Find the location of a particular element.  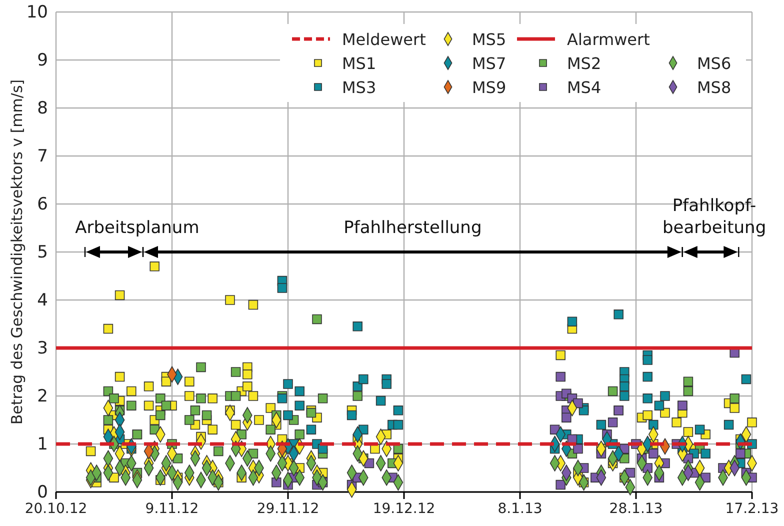

x-tick-label: 29.11.12 is located at coordinates (288, 508).